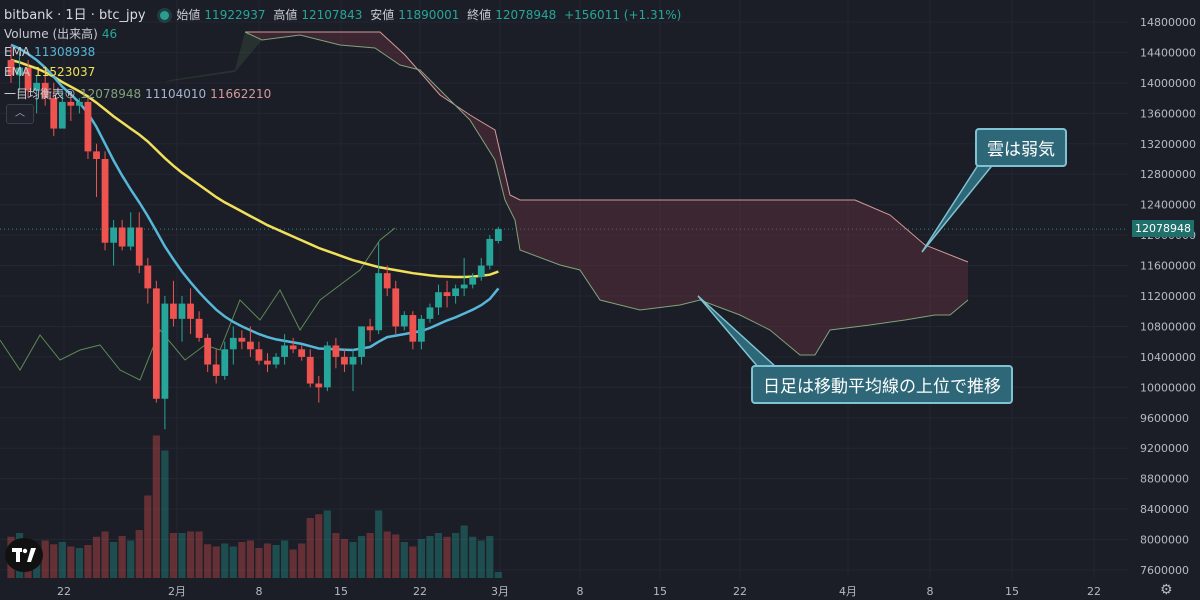 This screenshot has height=600, width=1200. Describe the element at coordinates (1168, 174) in the screenshot. I see `y-tick-label: 12800000` at that location.